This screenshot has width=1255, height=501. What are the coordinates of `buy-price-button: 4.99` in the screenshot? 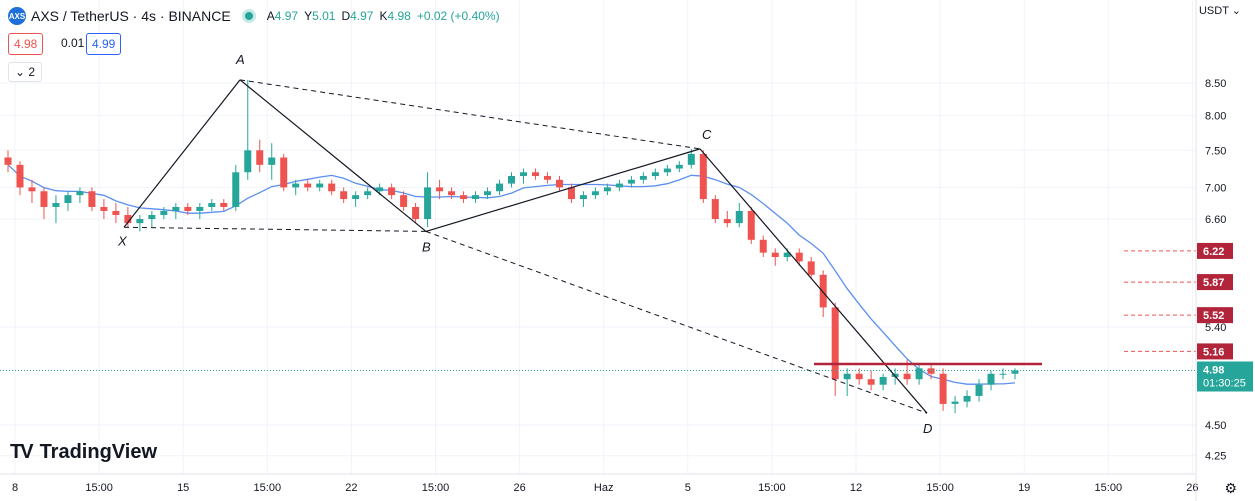 It's located at (104, 44).